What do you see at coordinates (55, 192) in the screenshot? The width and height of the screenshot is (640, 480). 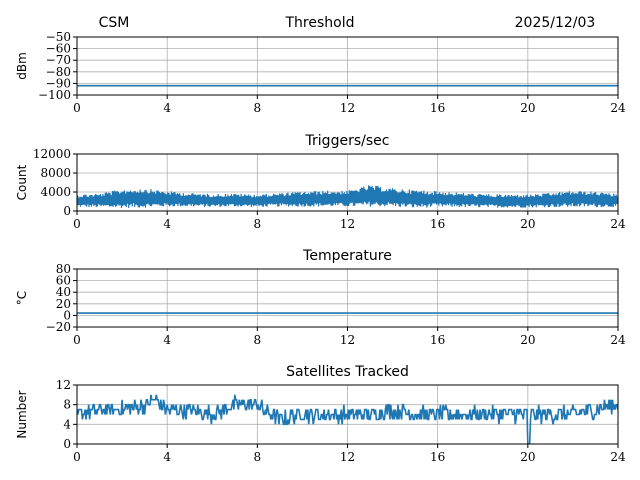 I see `y-tick-label: 4000` at bounding box center [55, 192].